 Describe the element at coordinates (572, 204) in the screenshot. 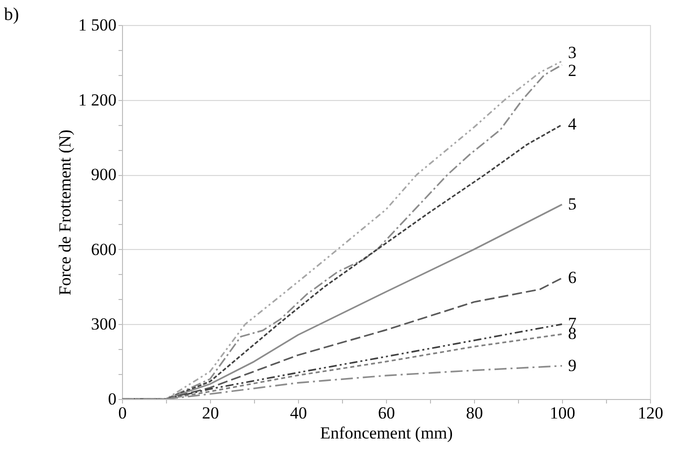

I see `series-label: 5` at that location.